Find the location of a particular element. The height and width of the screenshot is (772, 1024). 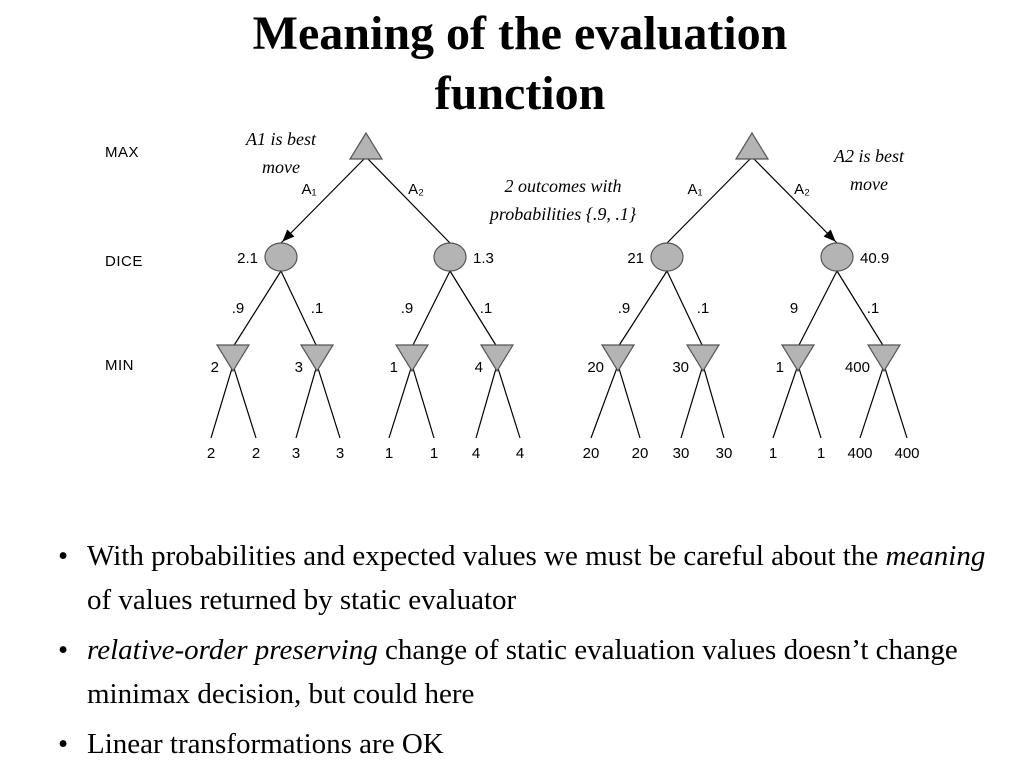

game-tree-left: A₁ A₂ 2.1 1.3 .9 .1 .9 .1 2 3 1 4 2 2 3 3 1 1 4 4 is located at coordinates (365, 296).